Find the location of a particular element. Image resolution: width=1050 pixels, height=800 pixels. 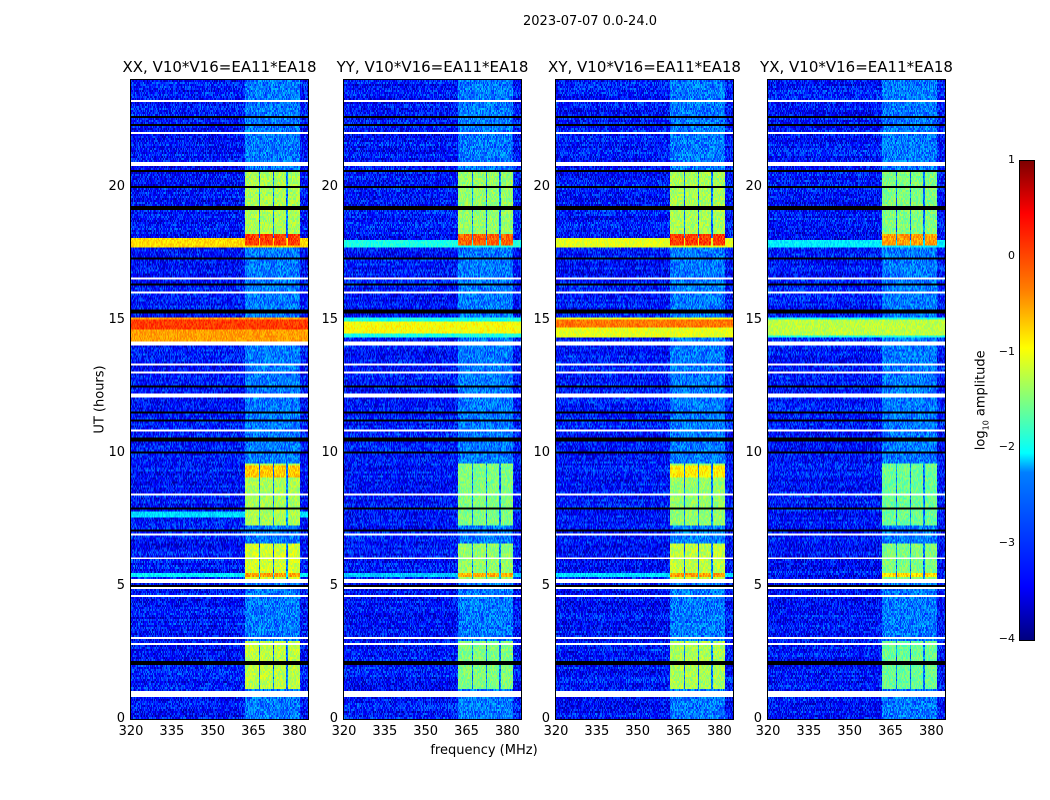

figure-title: 2023-07-07 0.0-24.0 is located at coordinates (590, 21).